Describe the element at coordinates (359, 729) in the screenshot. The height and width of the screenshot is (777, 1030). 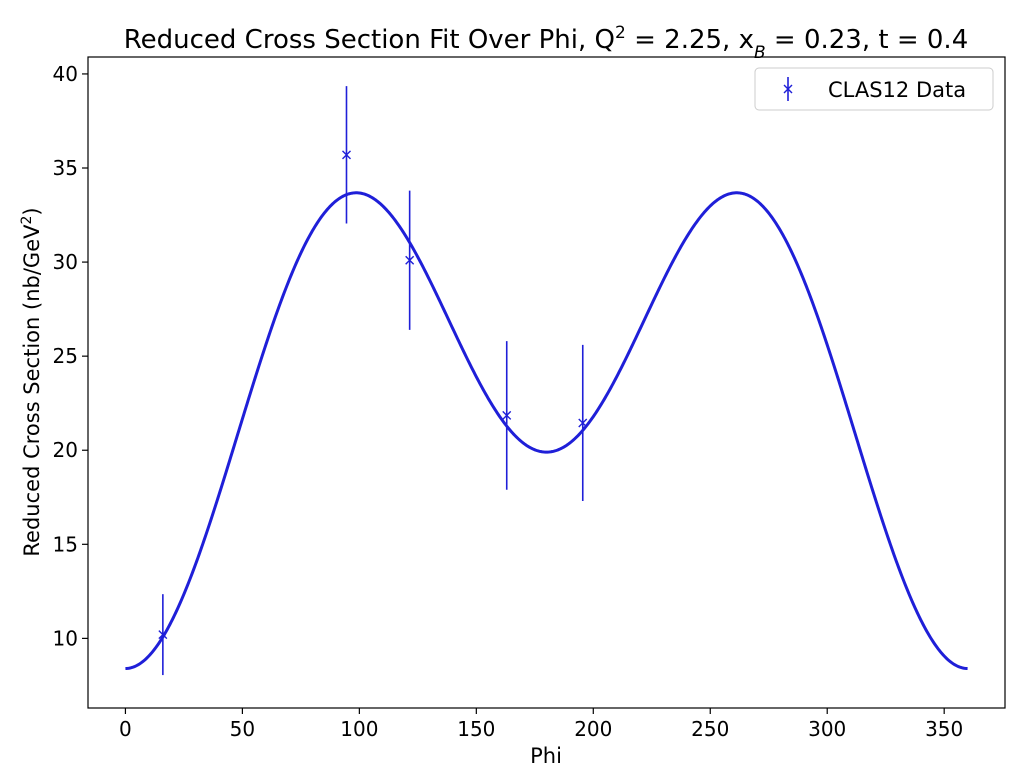
I see `x-tick-label: 100` at that location.